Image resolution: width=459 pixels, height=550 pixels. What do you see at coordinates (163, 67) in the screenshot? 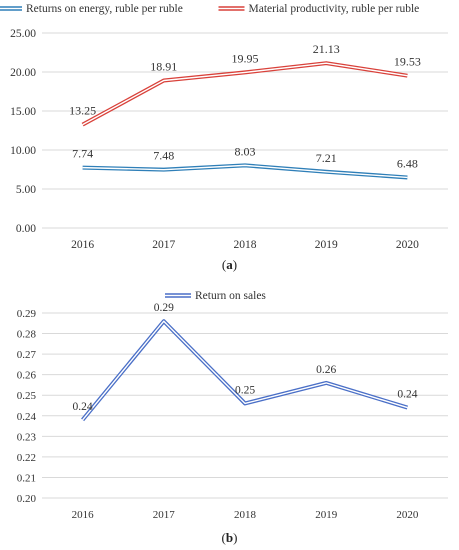
I see `chart-a-data-label: 18.91` at bounding box center [163, 67].